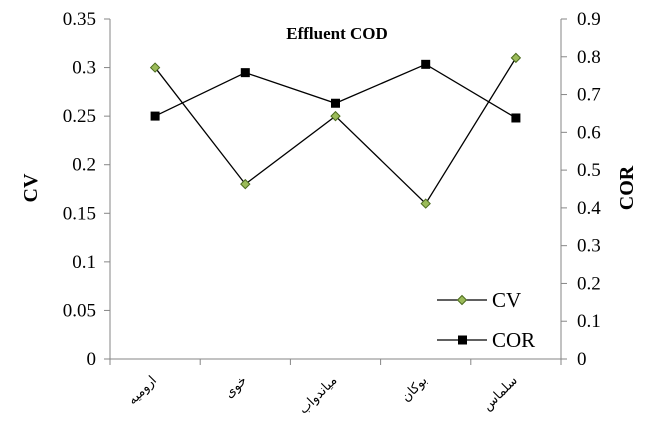  I want to click on legend-marker-cor, so click(462, 340).